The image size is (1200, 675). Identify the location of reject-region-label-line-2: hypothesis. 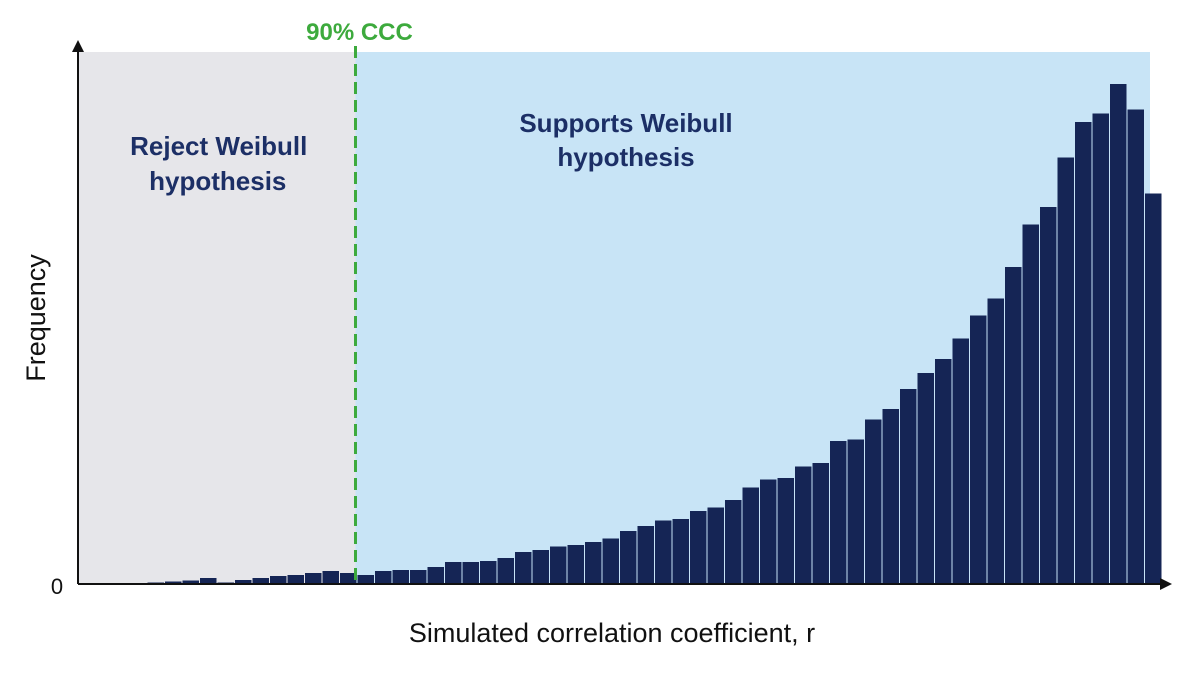
(217, 181).